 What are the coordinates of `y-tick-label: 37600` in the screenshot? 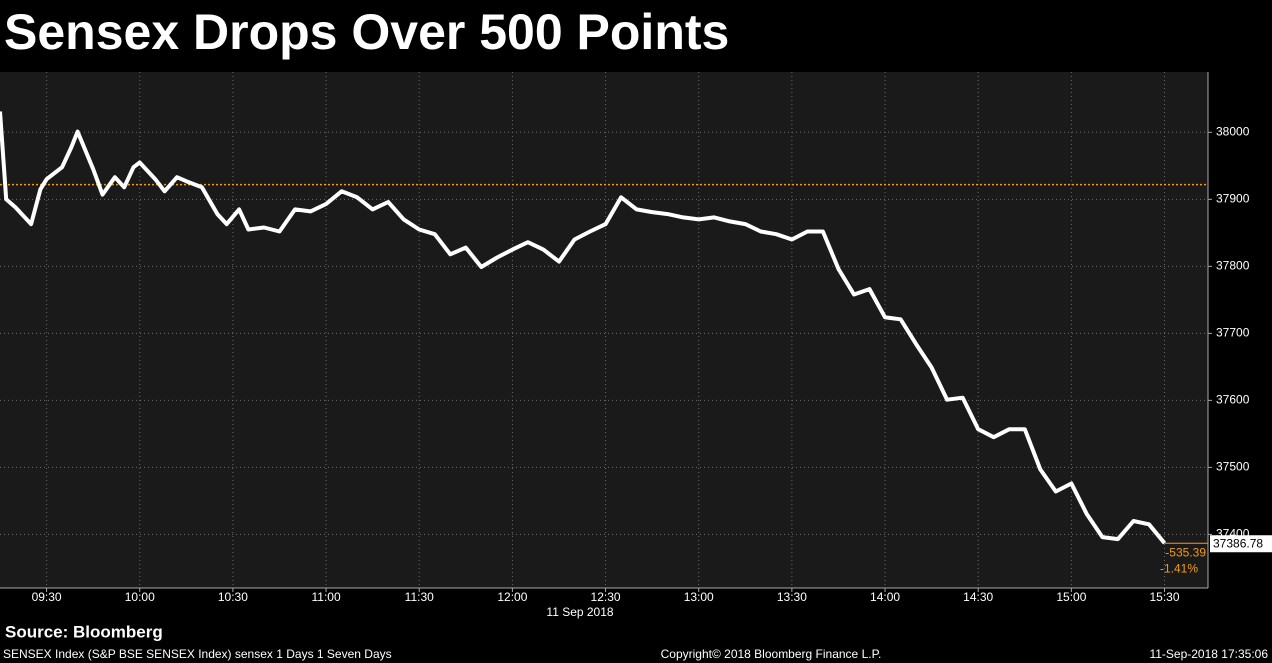 It's located at (1233, 400).